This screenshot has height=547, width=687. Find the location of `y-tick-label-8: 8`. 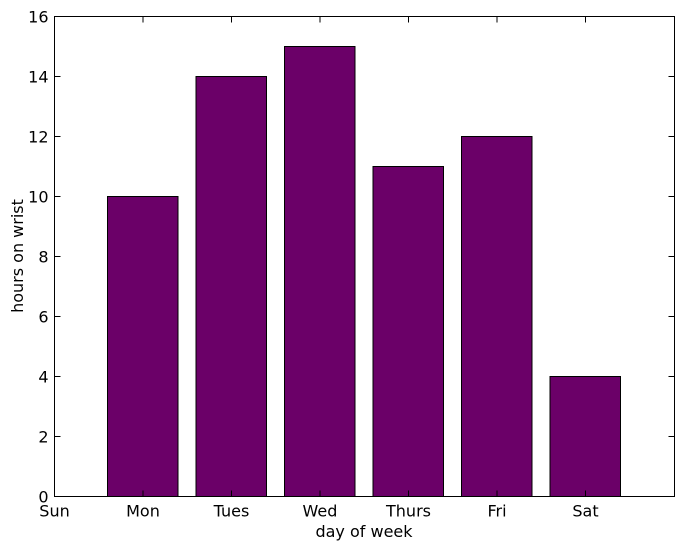

y-tick-label-8: 8 is located at coordinates (43, 257).